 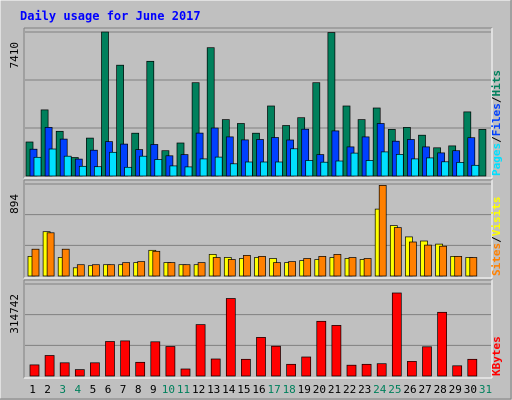 I want to click on x-tick-label: 20, so click(x=319, y=389).